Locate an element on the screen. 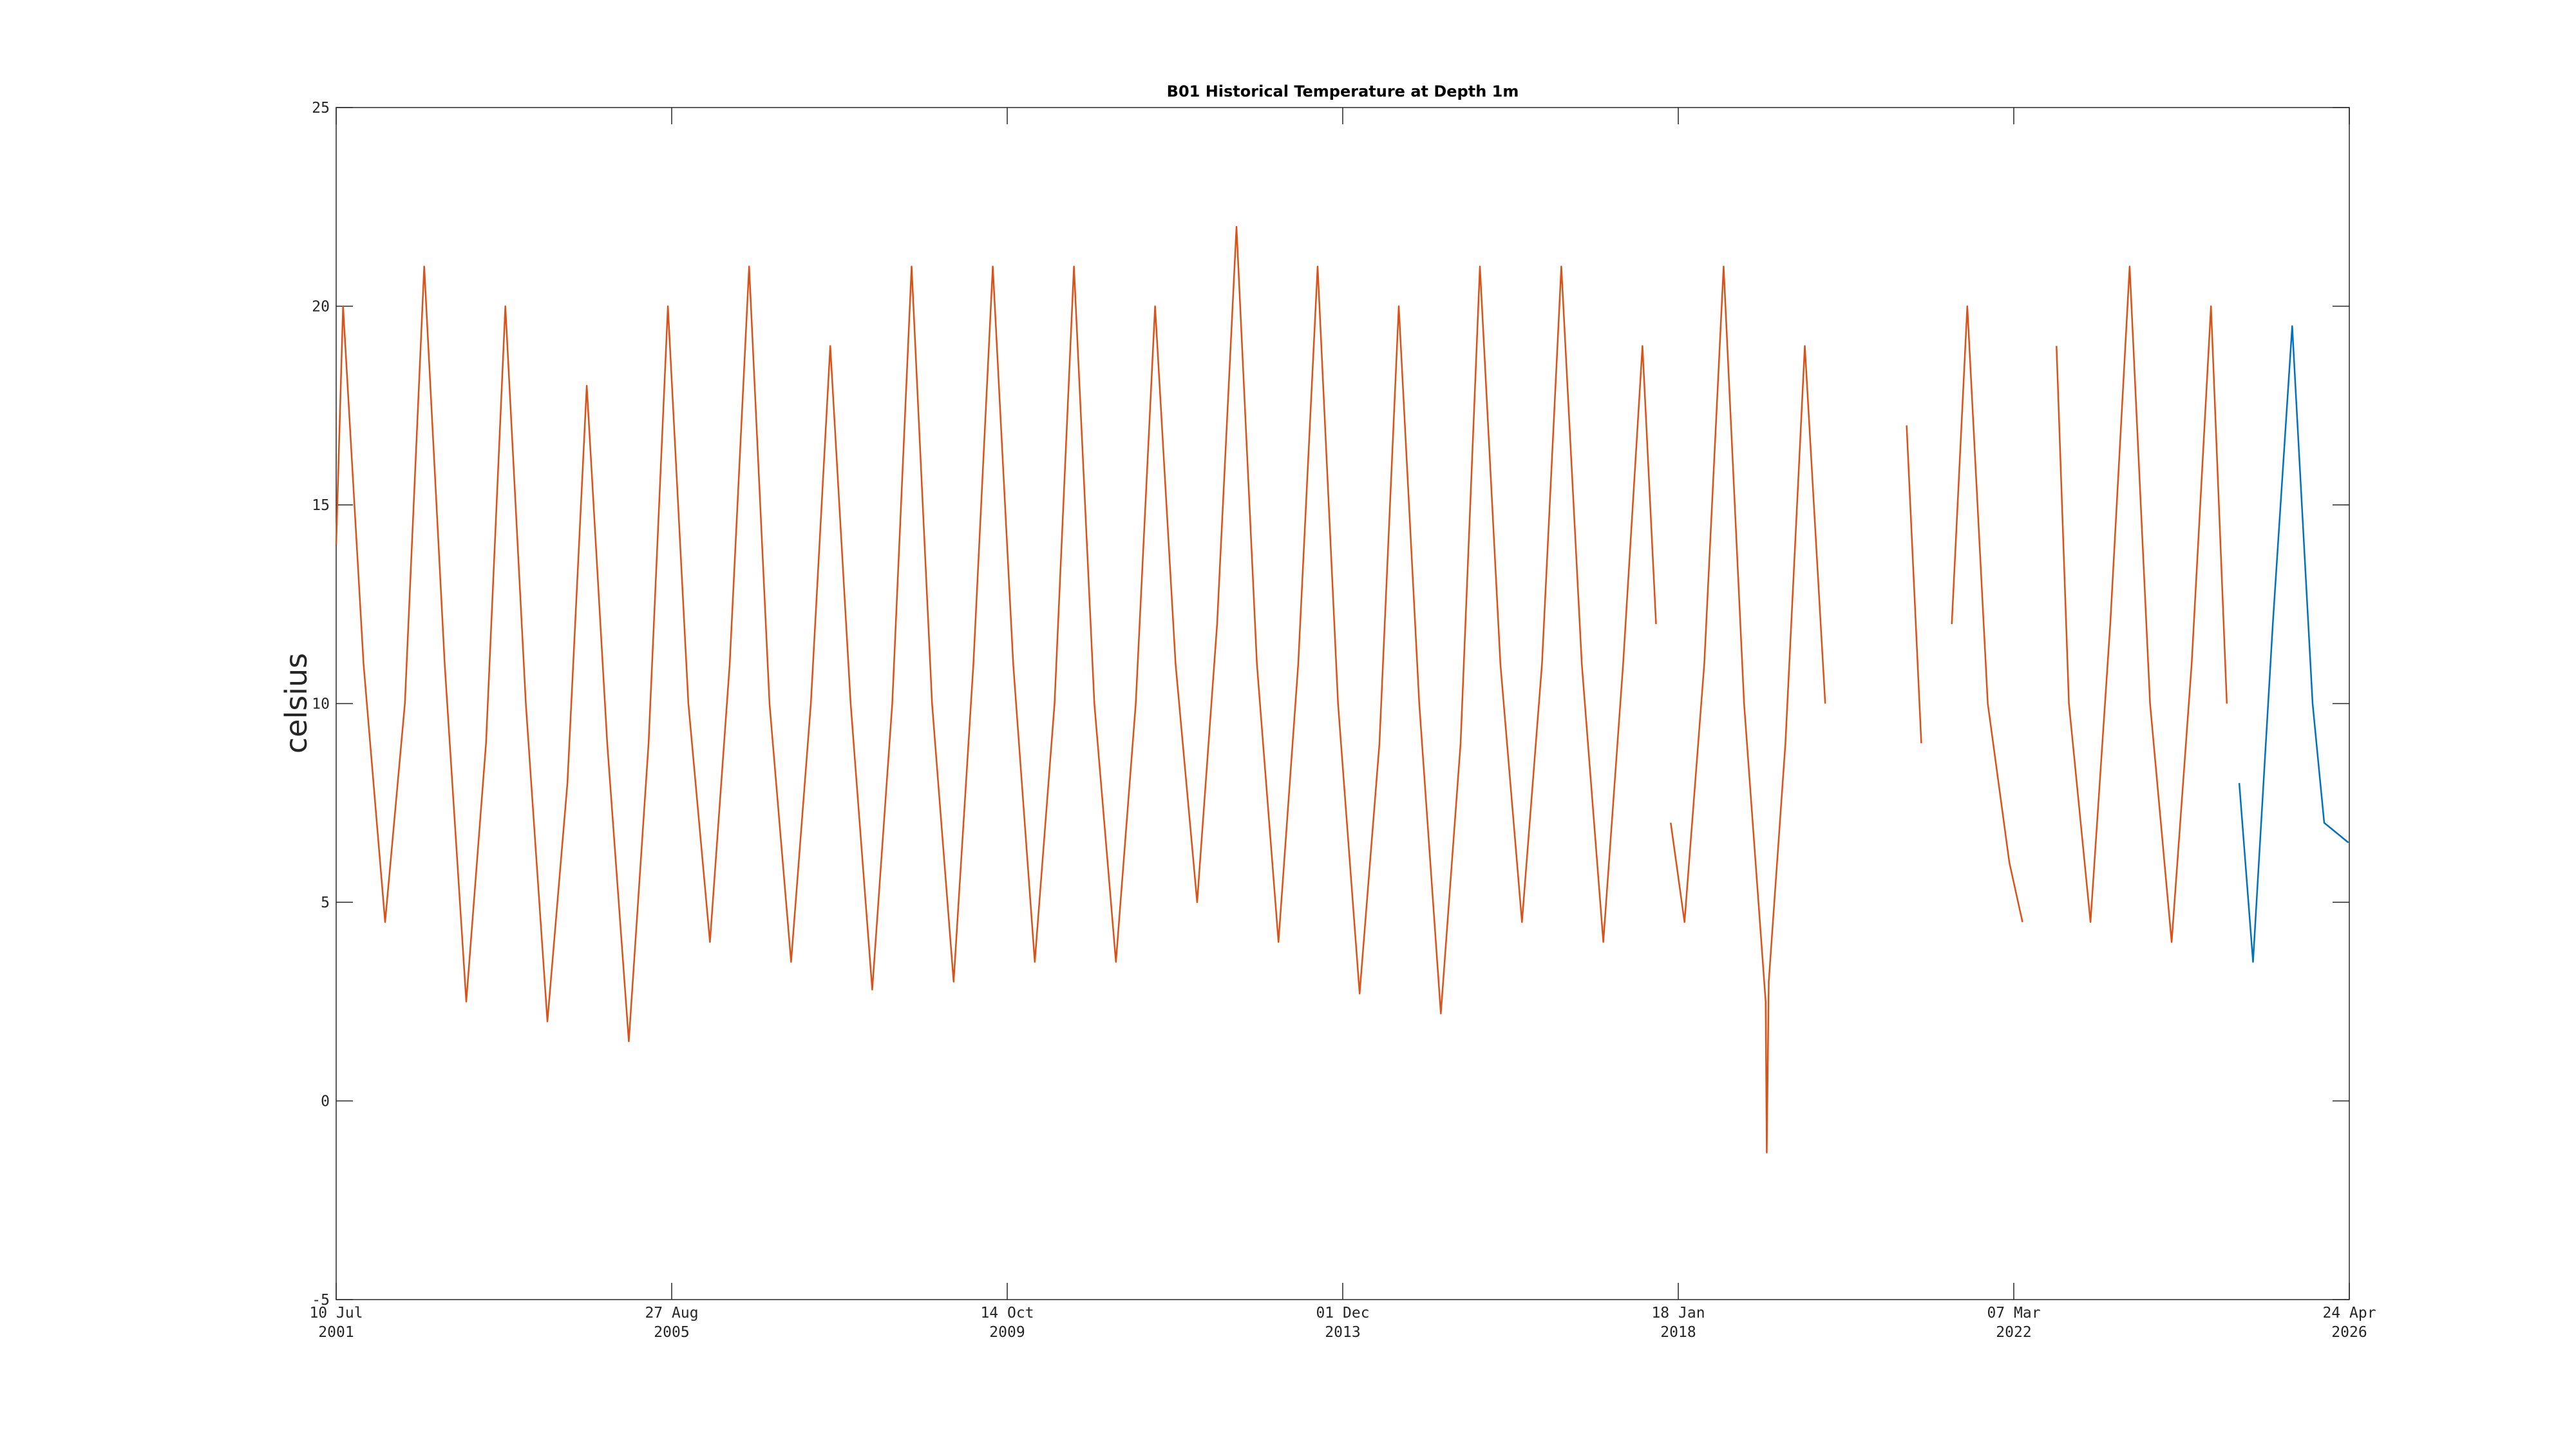  x-tick-label: 2009 is located at coordinates (1007, 1333).